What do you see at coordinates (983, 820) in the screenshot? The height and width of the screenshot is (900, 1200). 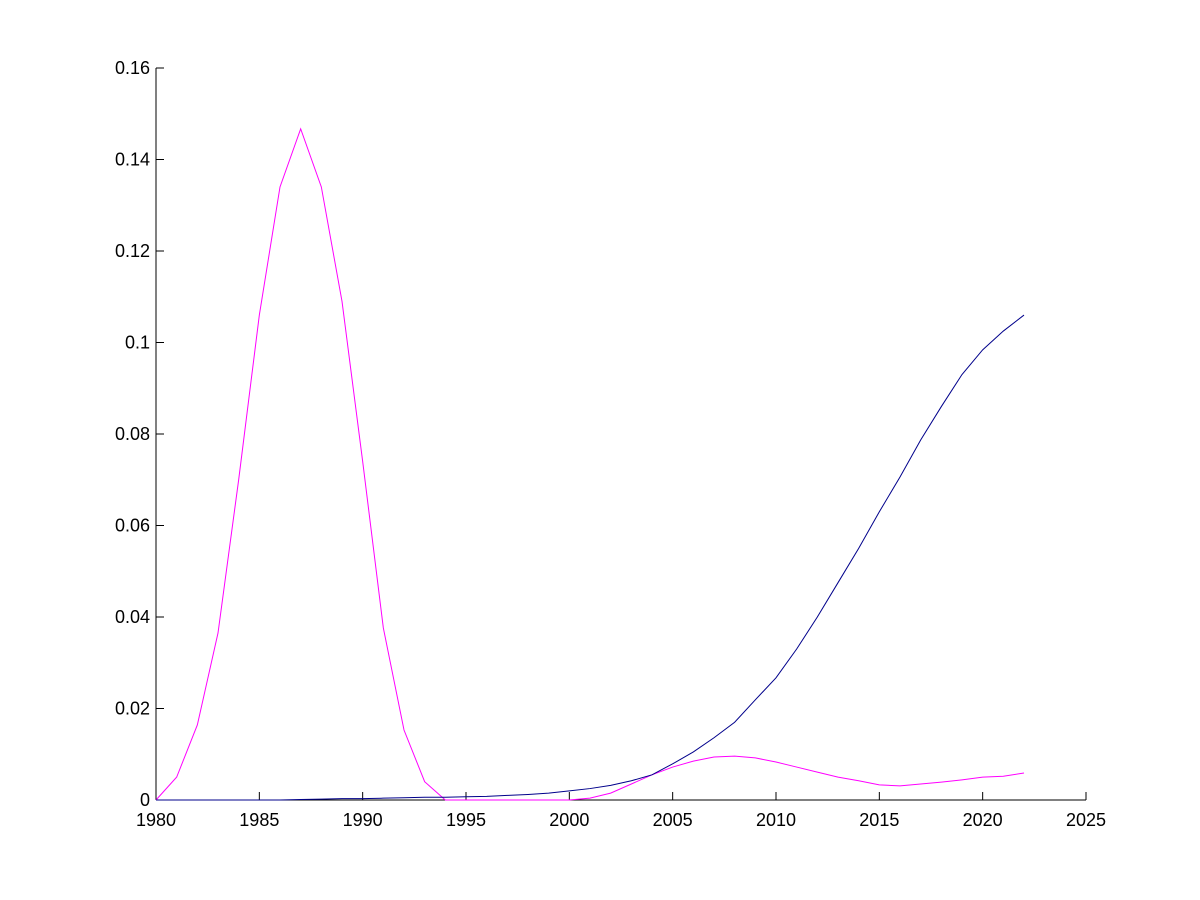 I see `x-tick-label: 2020` at bounding box center [983, 820].